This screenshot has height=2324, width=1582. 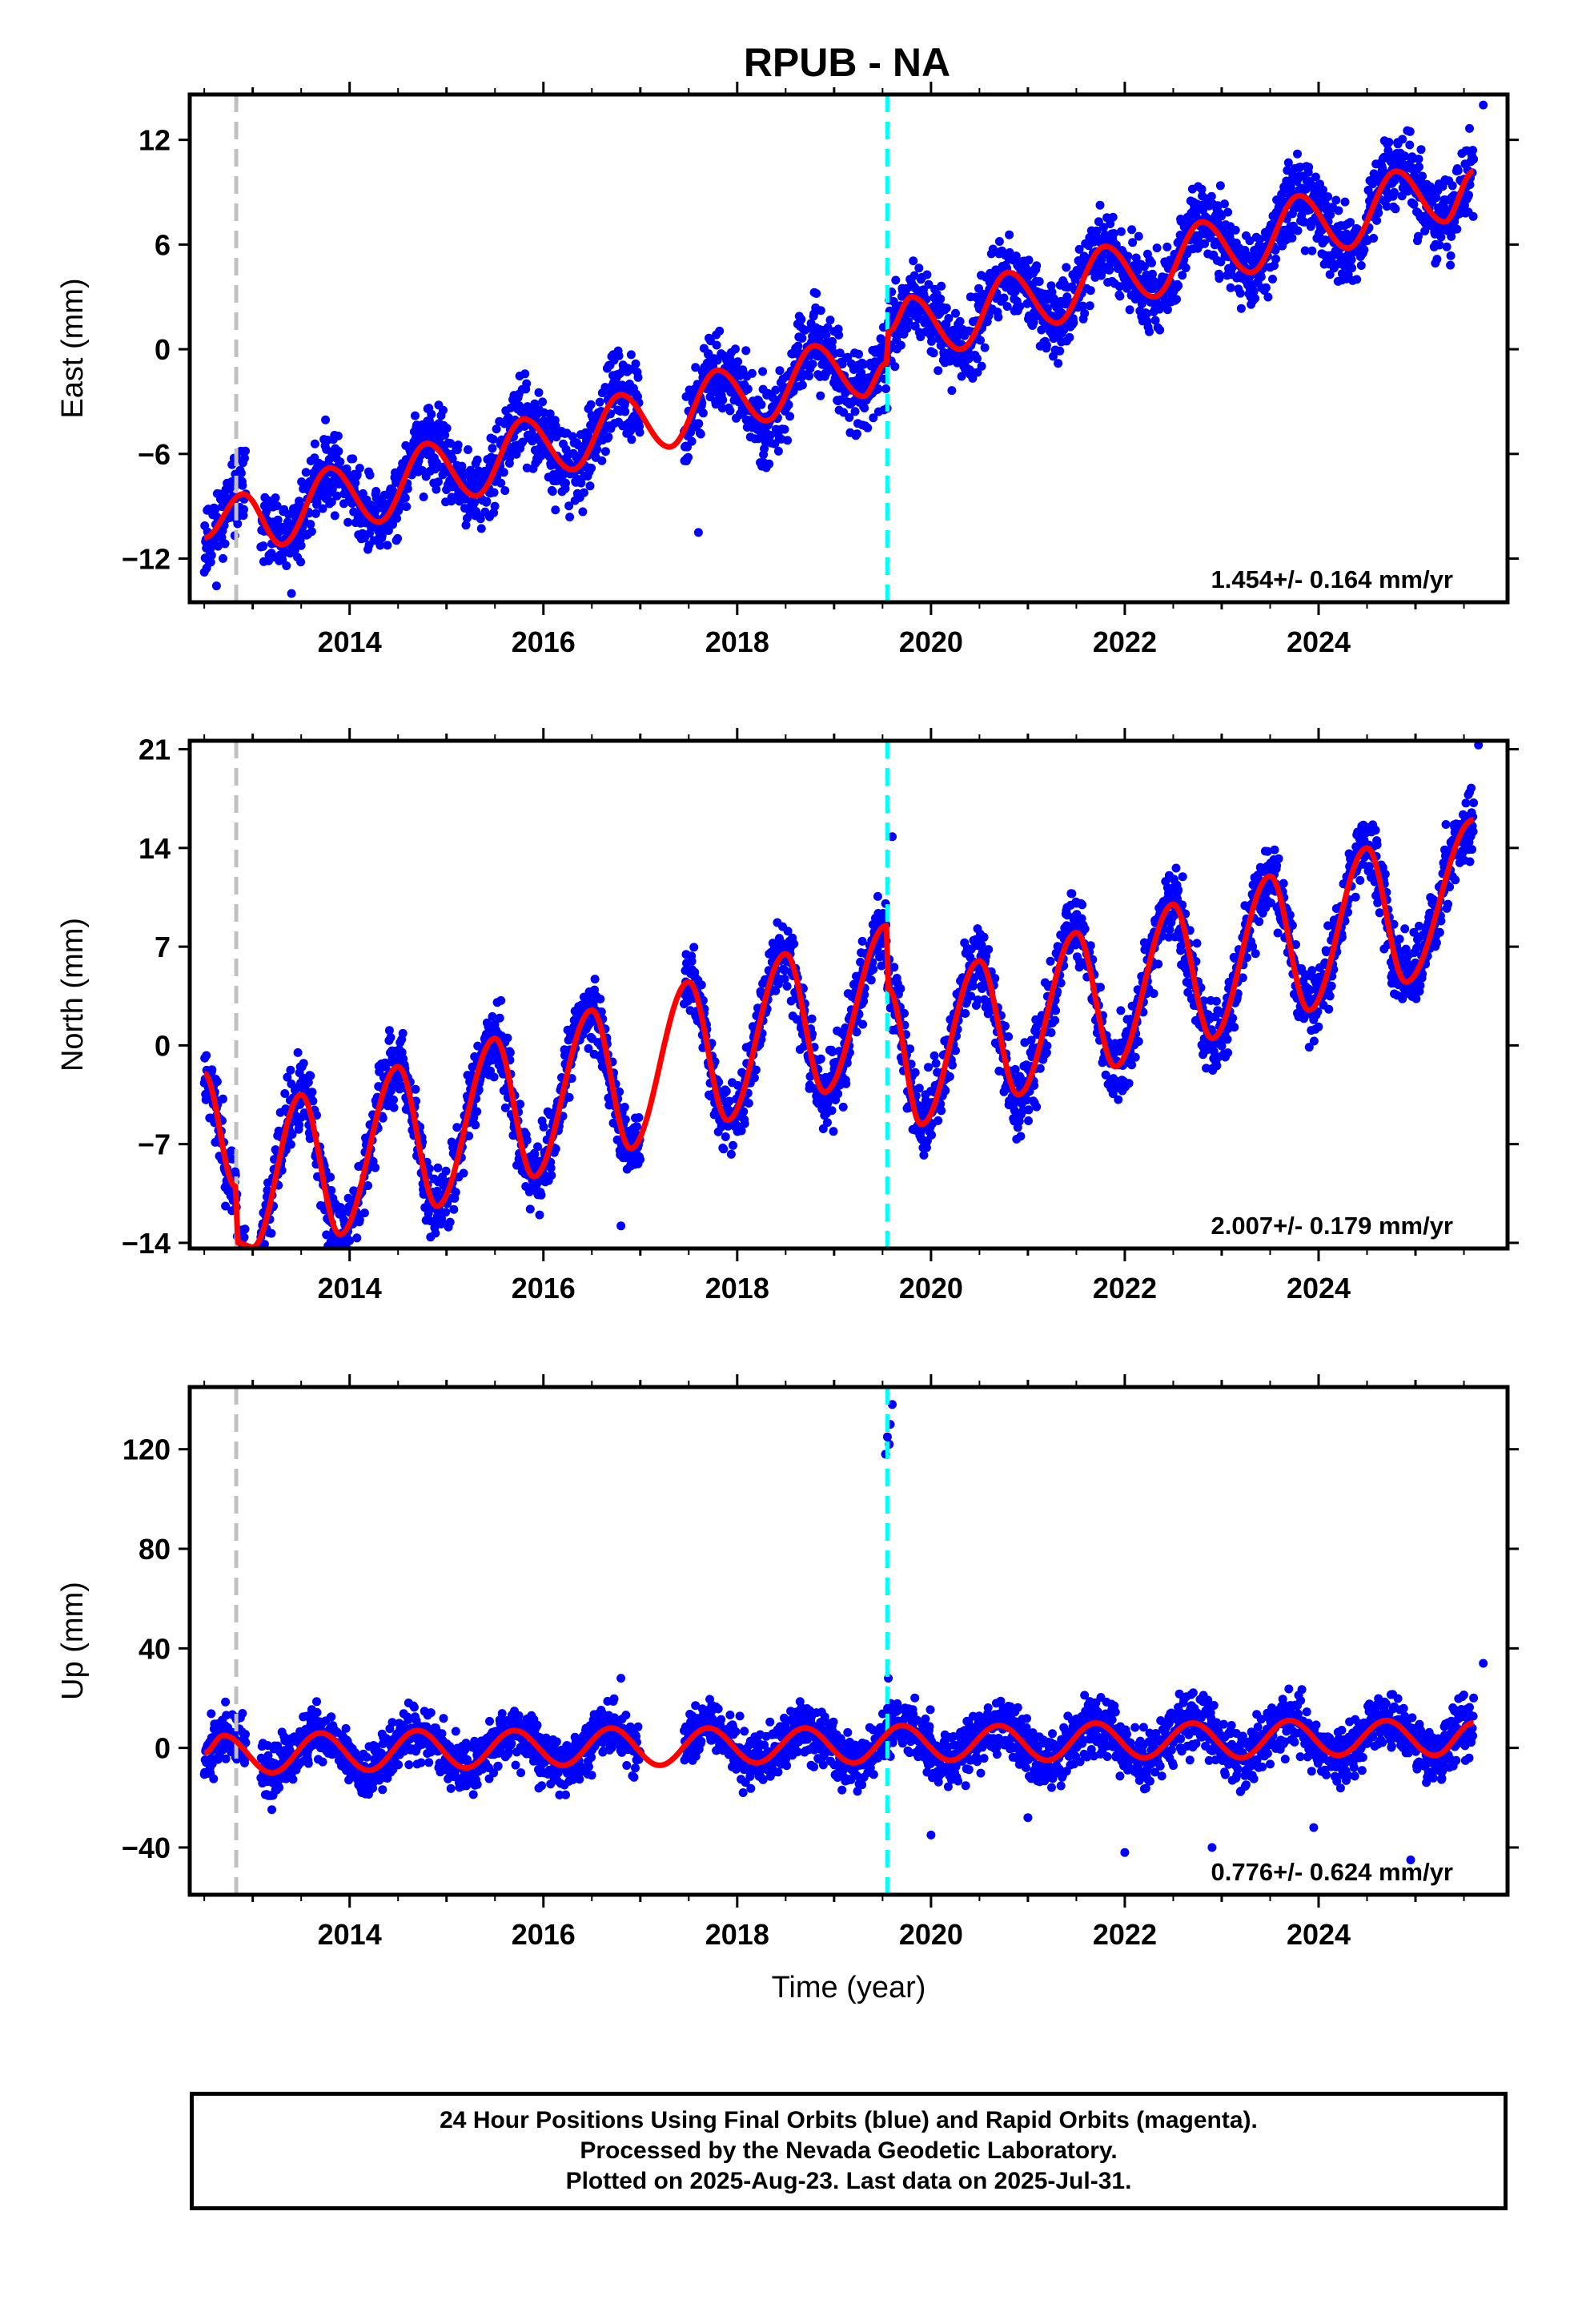 What do you see at coordinates (737, 641) in the screenshot?
I see `x-tick-label: 2018` at bounding box center [737, 641].